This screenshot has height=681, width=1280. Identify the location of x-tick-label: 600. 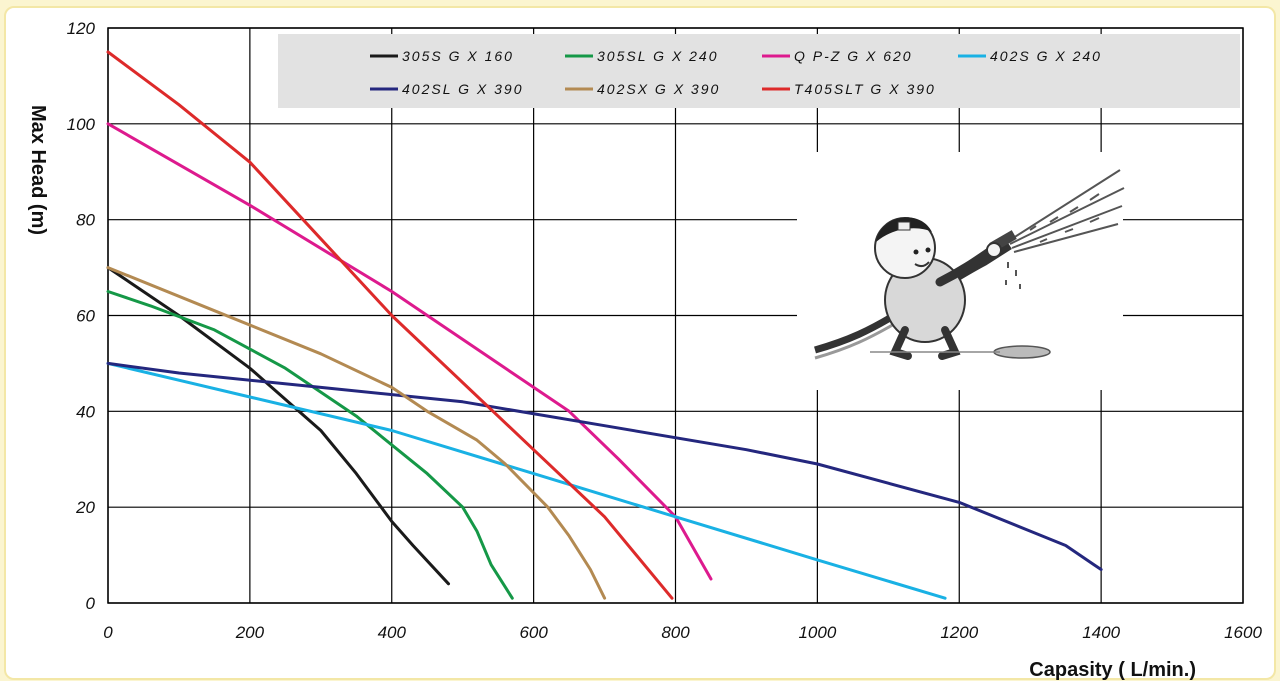
(533, 632).